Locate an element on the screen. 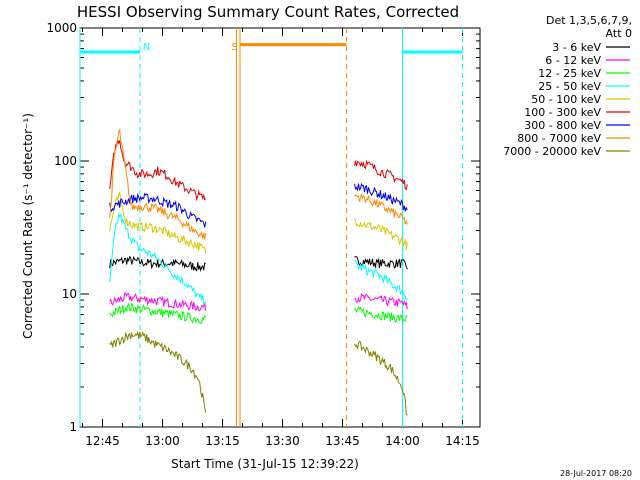  y-tick-label: 1 is located at coordinates (73, 427).